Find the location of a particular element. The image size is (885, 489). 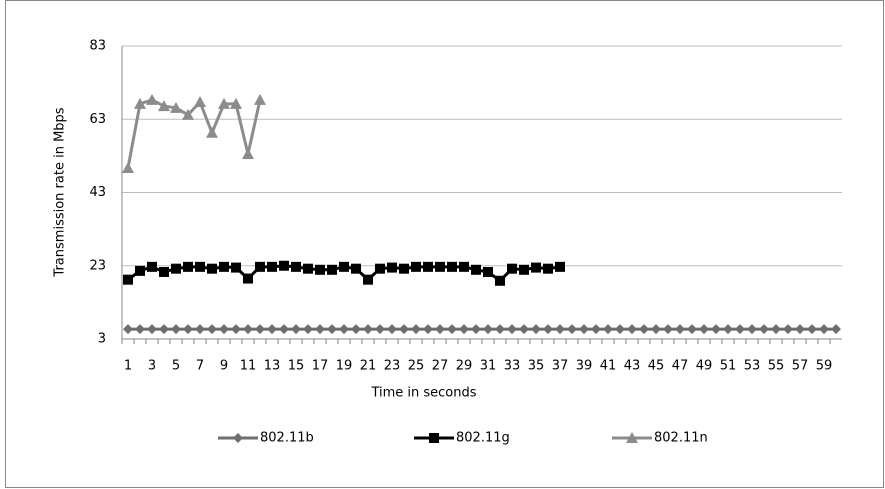

legend-label: 802.11g is located at coordinates (483, 438).